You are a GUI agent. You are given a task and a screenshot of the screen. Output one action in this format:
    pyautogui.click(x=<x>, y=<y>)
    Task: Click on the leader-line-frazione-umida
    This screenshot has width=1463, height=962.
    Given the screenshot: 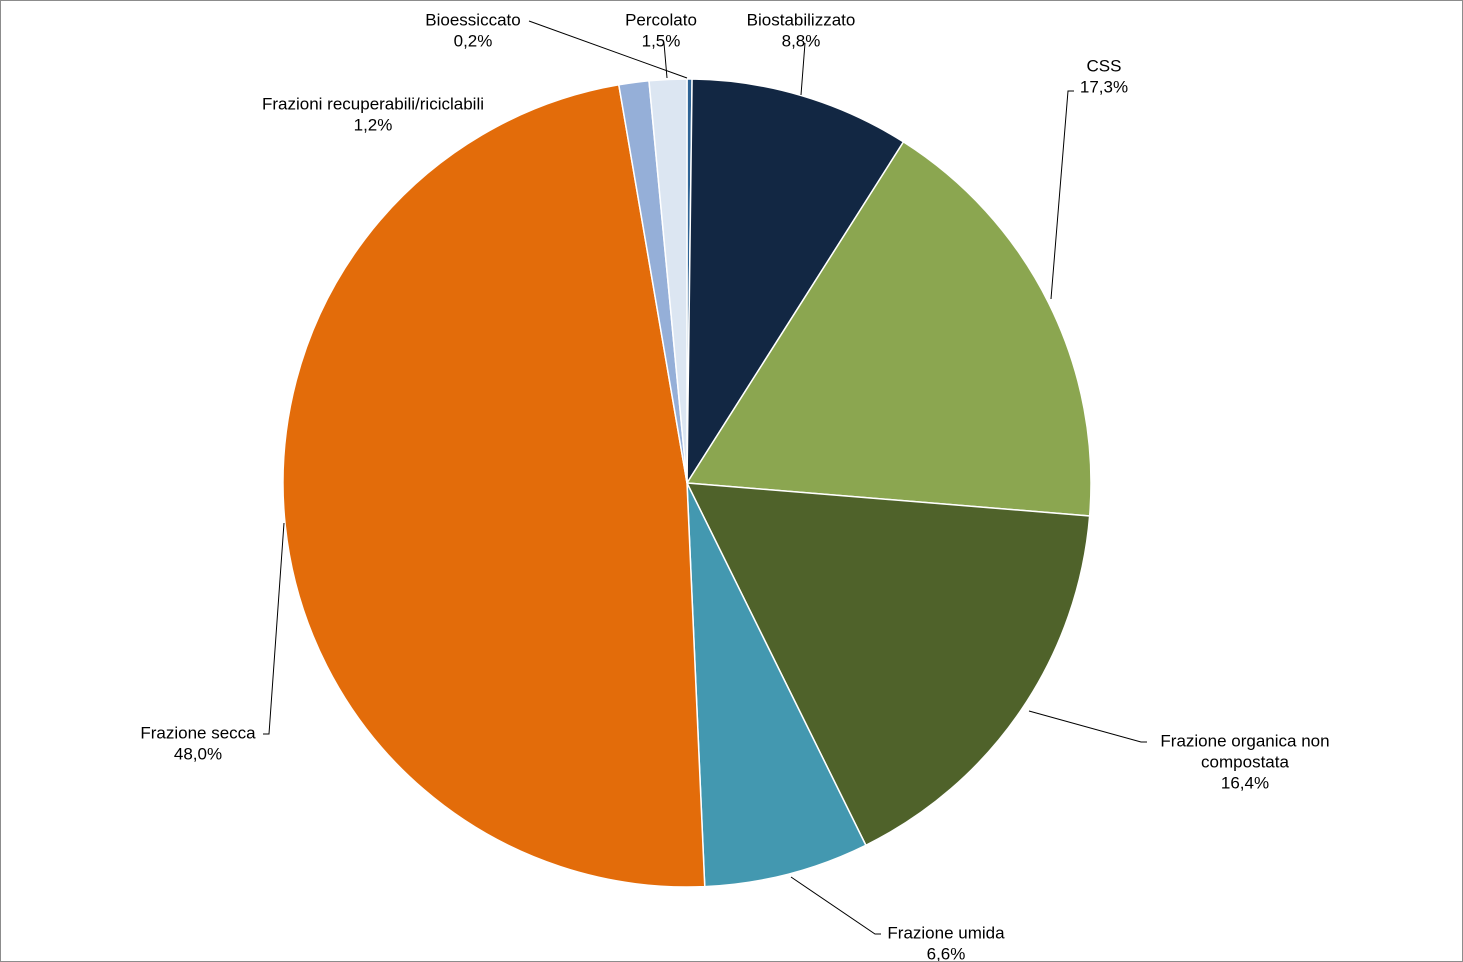 What is the action you would take?
    pyautogui.click(x=835, y=905)
    